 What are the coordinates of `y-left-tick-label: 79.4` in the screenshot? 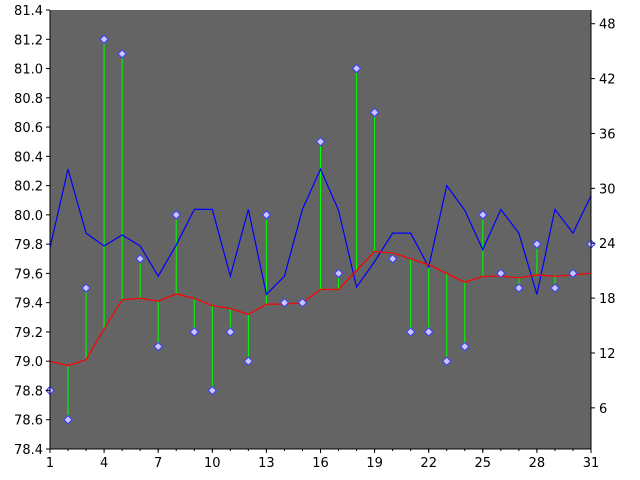 It's located at (28, 304).